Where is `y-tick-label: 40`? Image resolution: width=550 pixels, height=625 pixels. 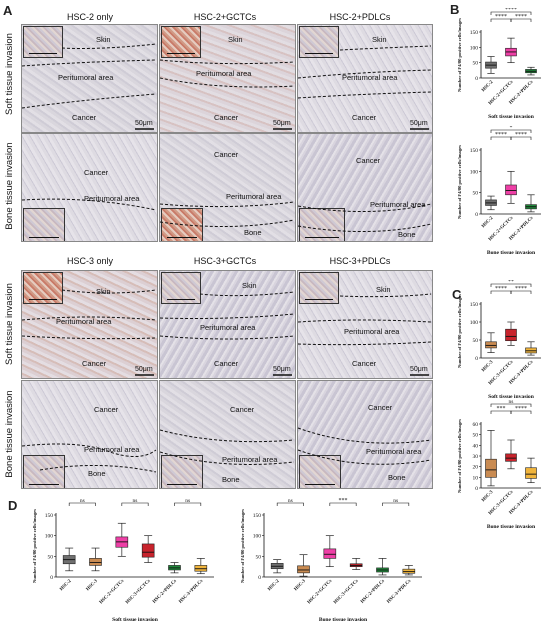
y-tick-label: 40 is located at coordinates (476, 446).